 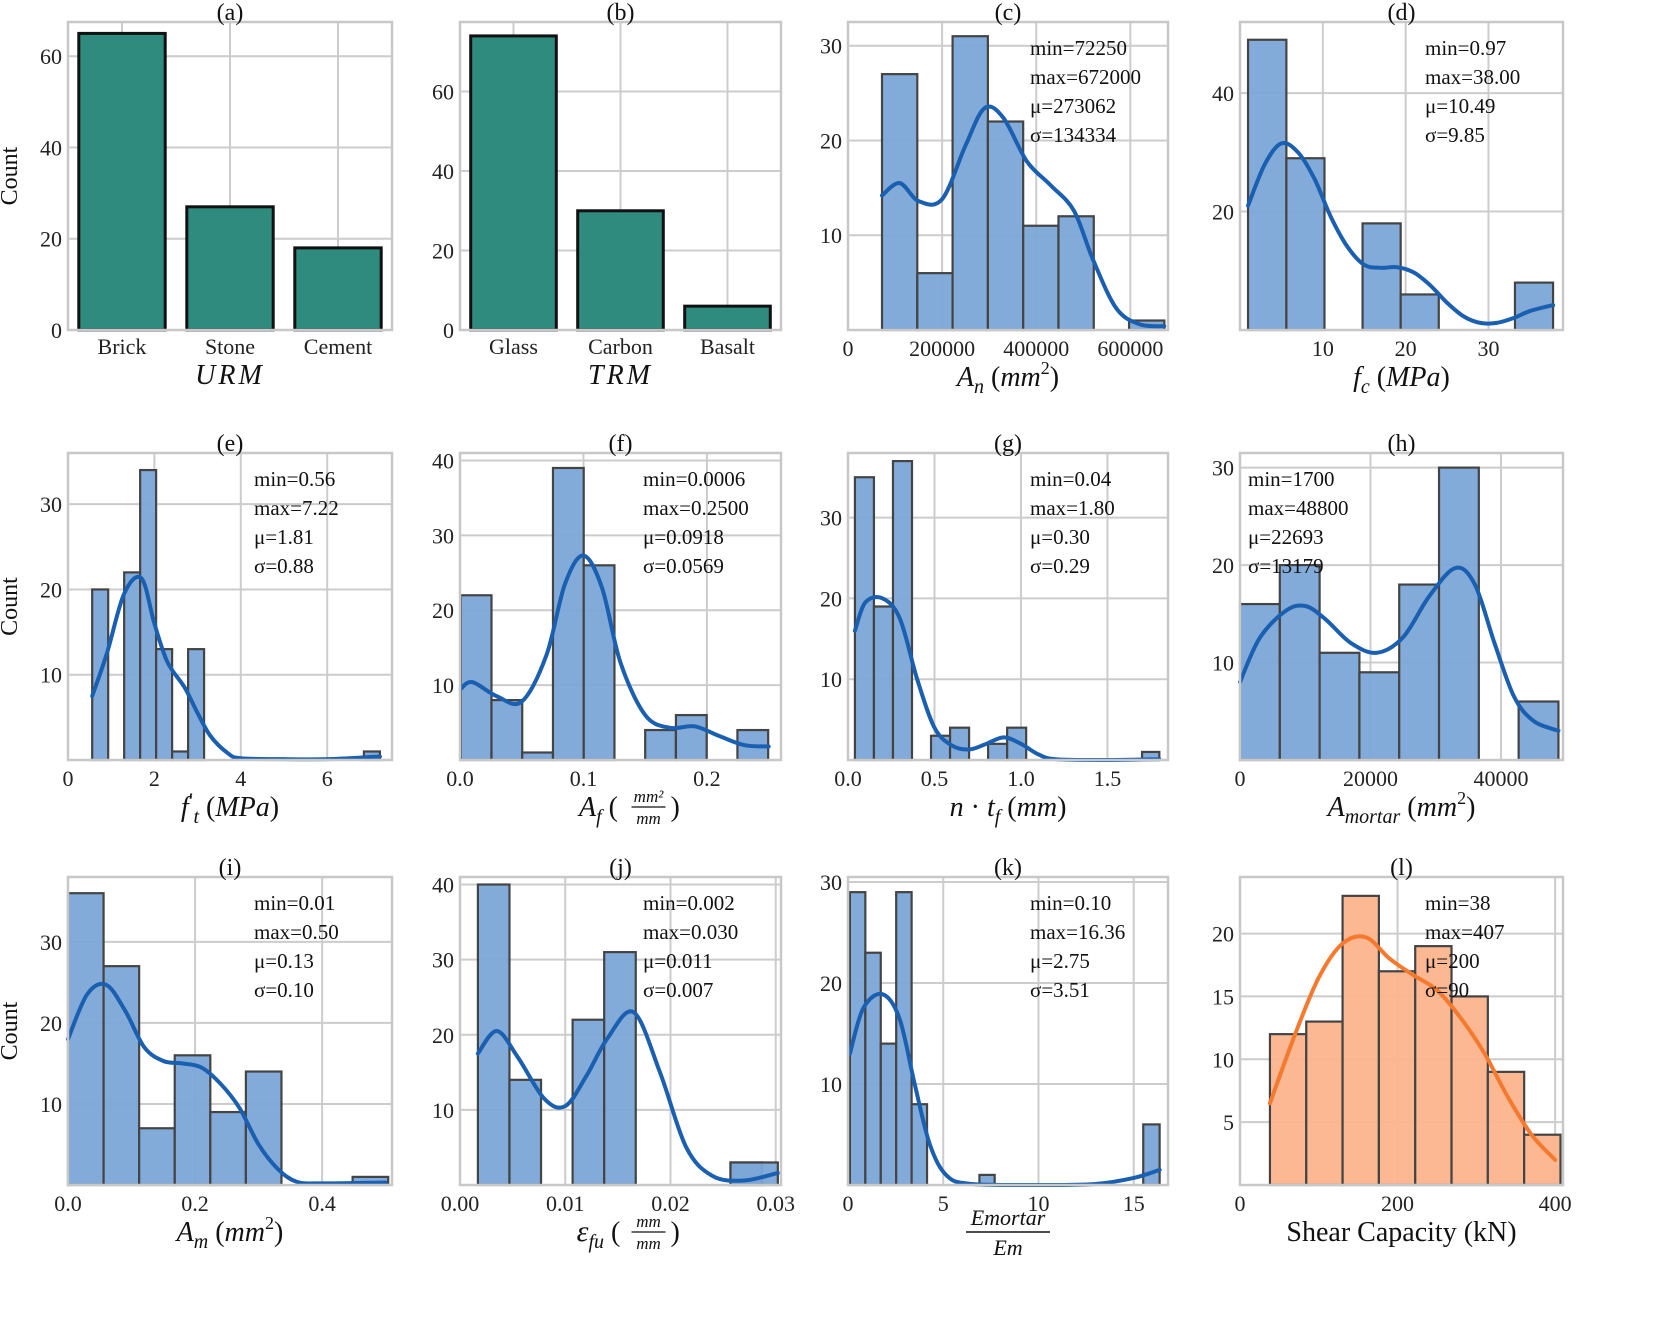 I want to click on x-tick-label: 30, so click(x=1488, y=348).